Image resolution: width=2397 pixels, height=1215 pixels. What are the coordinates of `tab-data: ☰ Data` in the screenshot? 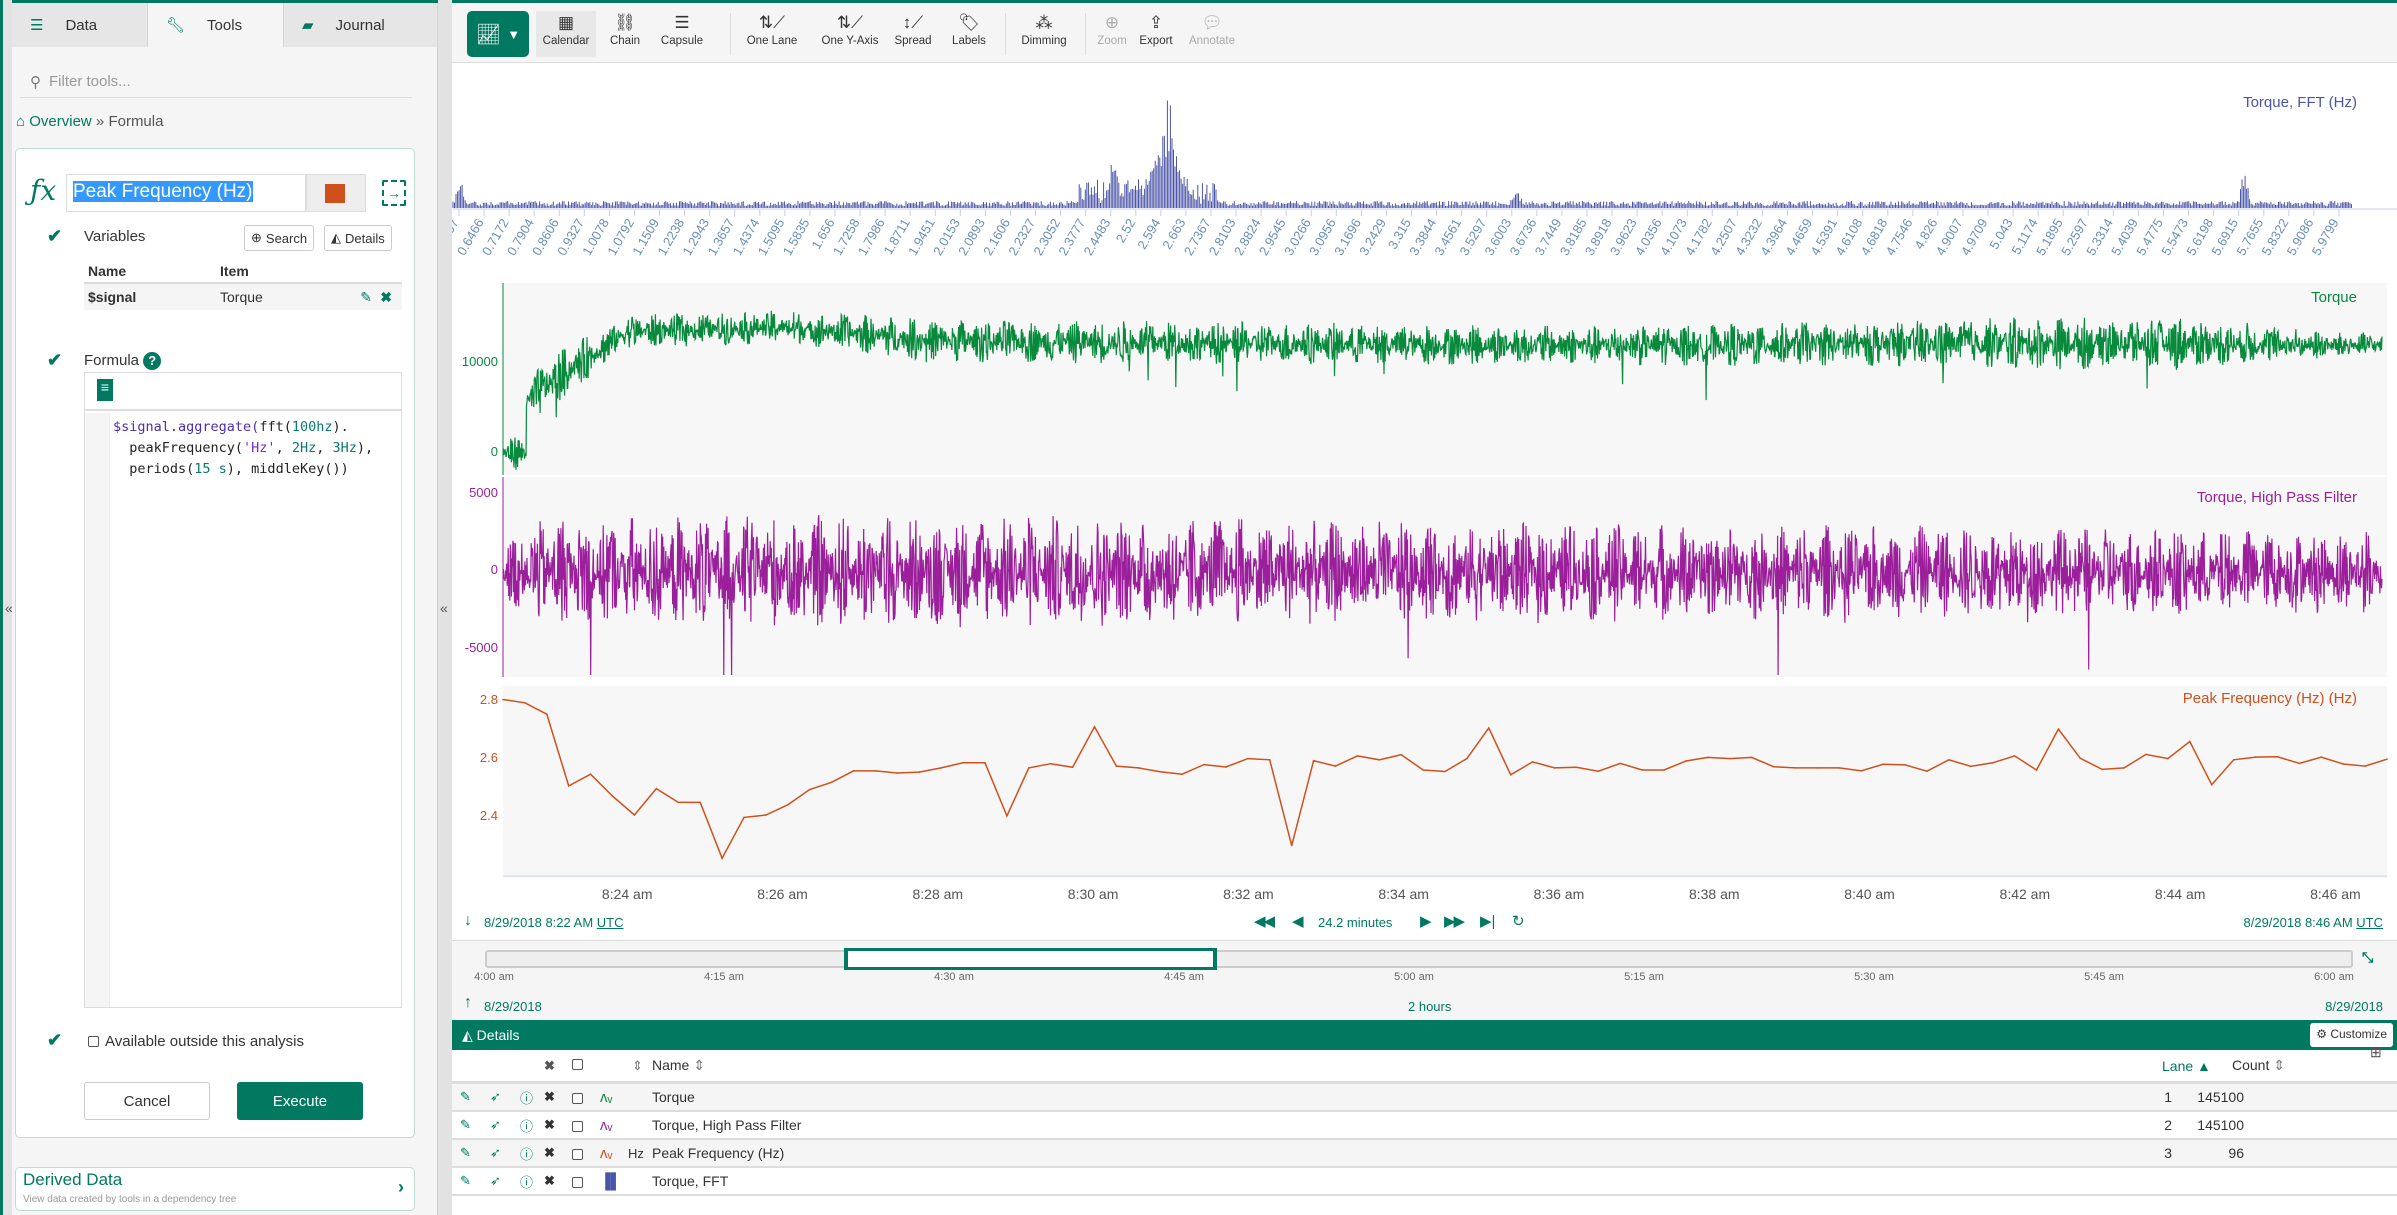 It's located at (80, 25).